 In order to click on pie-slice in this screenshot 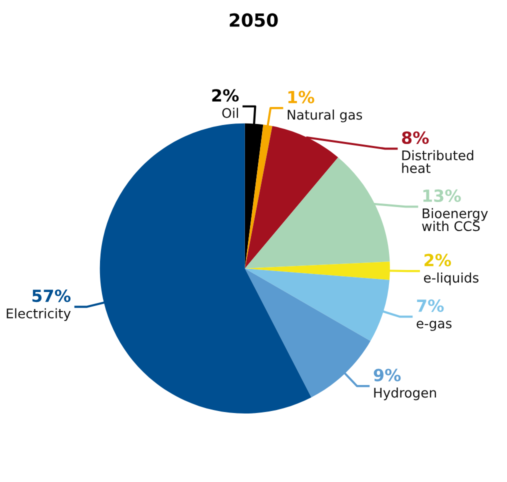, I will do `click(307, 333)`.